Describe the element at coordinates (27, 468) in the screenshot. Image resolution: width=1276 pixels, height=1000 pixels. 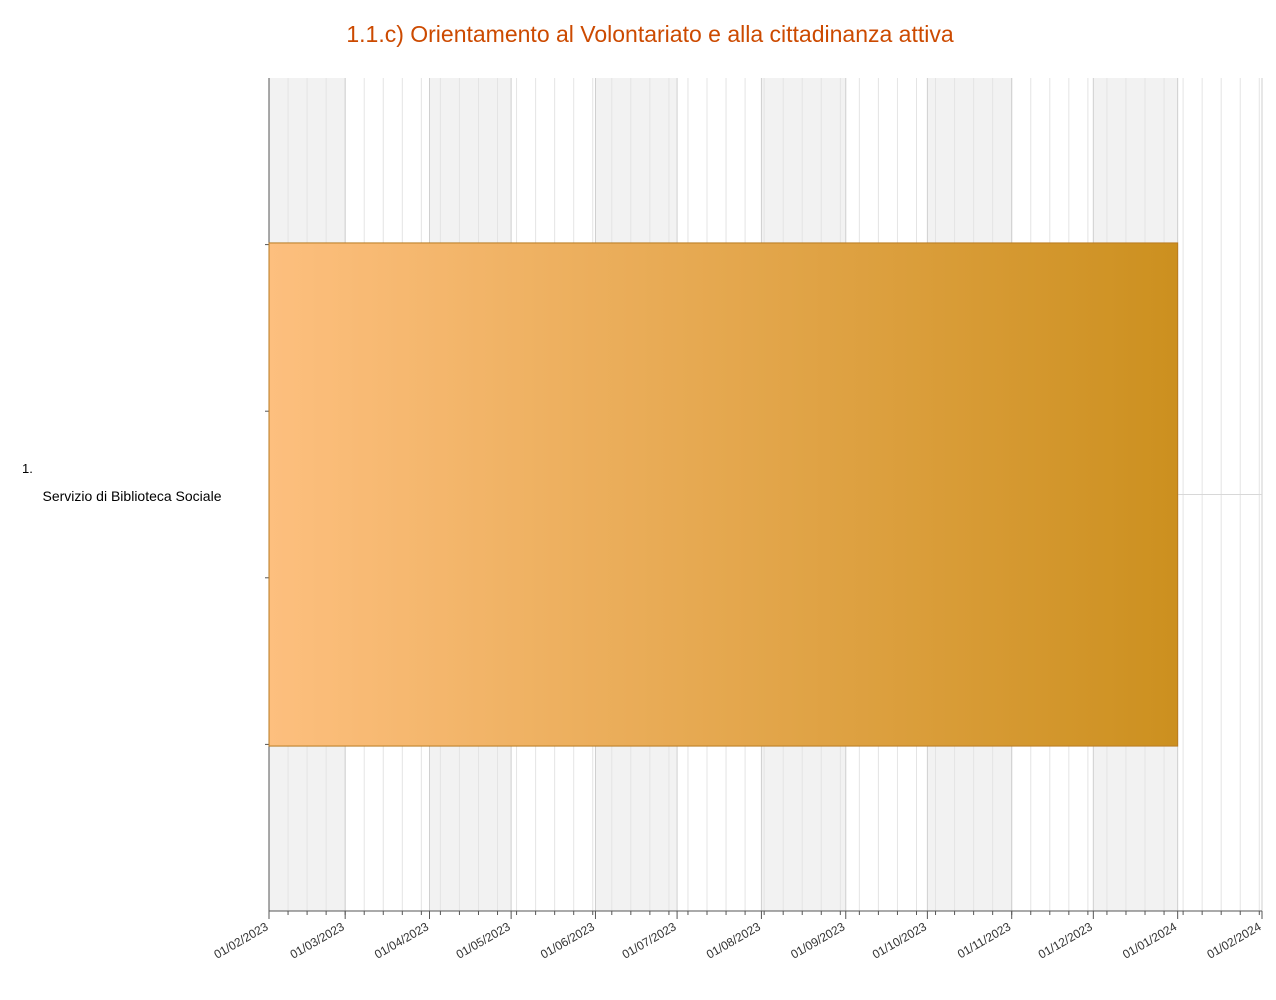
I see `category-number: 1.` at that location.